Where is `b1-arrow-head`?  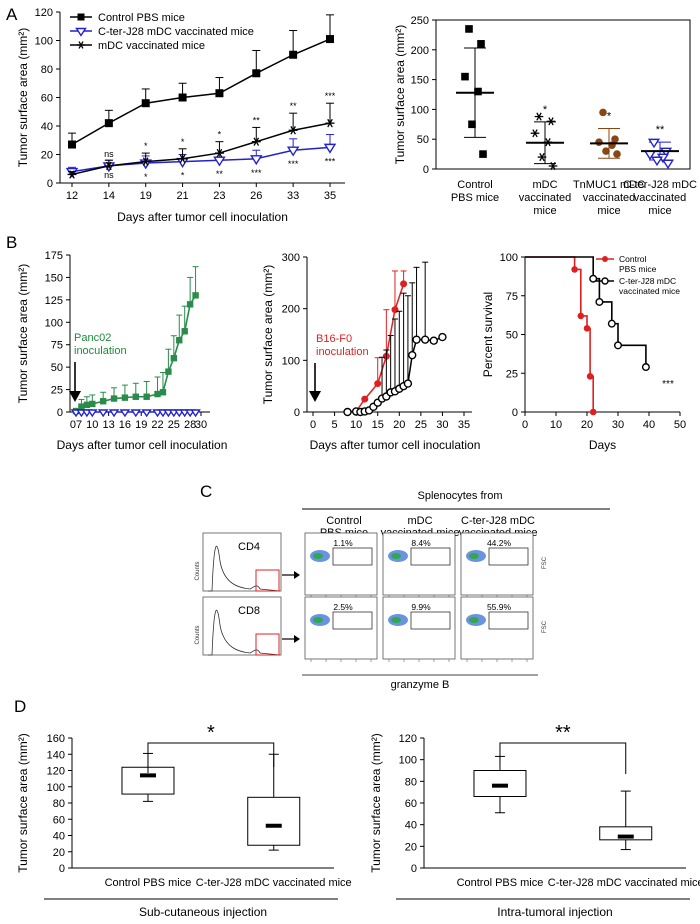 b1-arrow-head is located at coordinates (75, 396).